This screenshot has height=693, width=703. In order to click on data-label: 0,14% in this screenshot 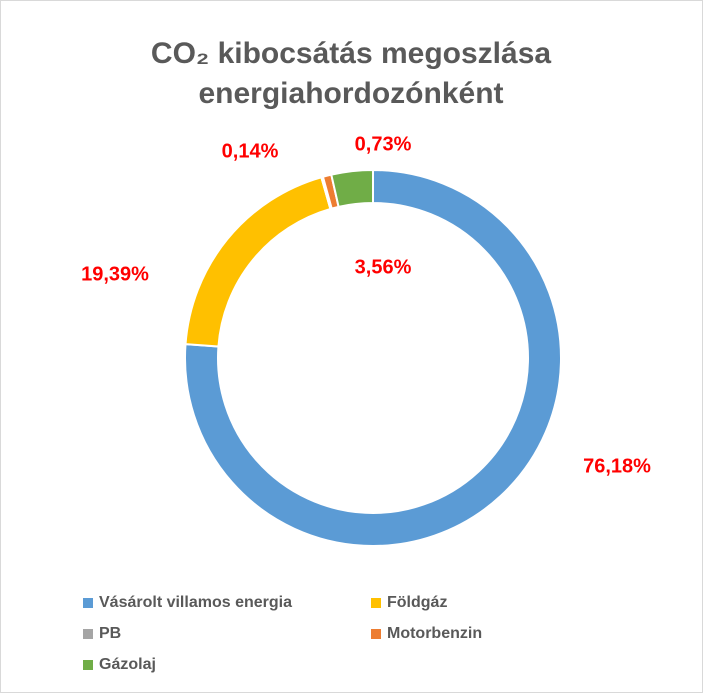, I will do `click(250, 151)`.